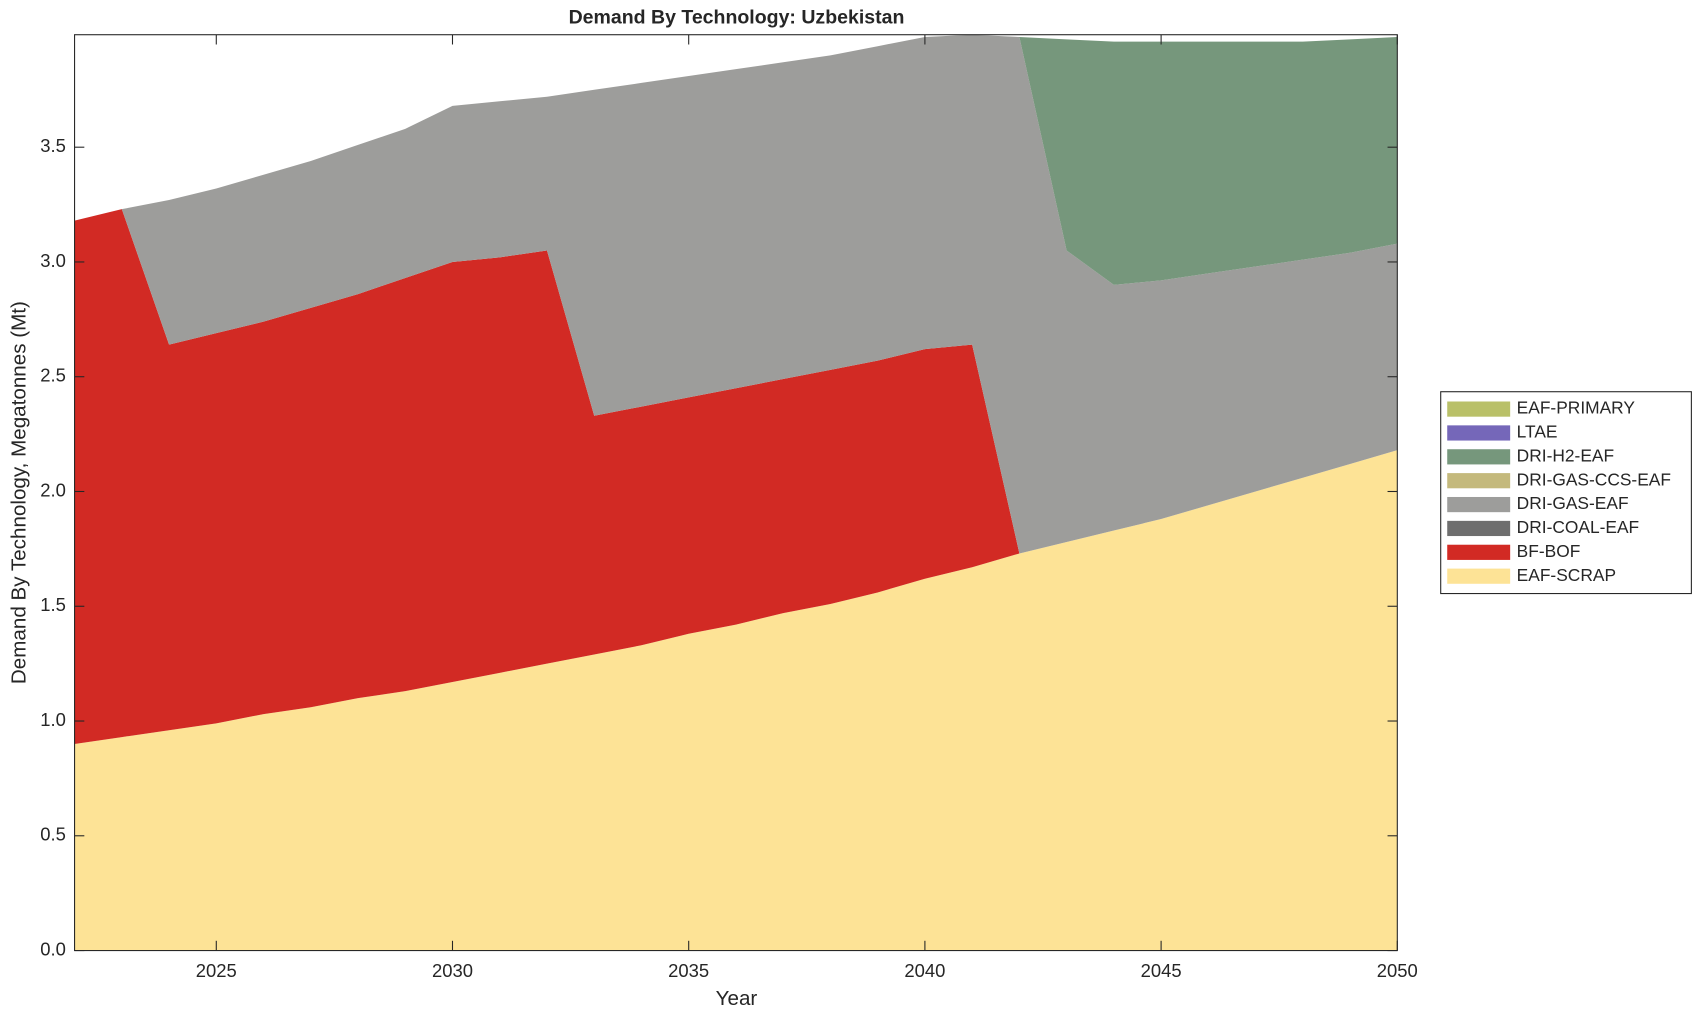  What do you see at coordinates (53, 948) in the screenshot?
I see `y-tick-label: 0.0` at bounding box center [53, 948].